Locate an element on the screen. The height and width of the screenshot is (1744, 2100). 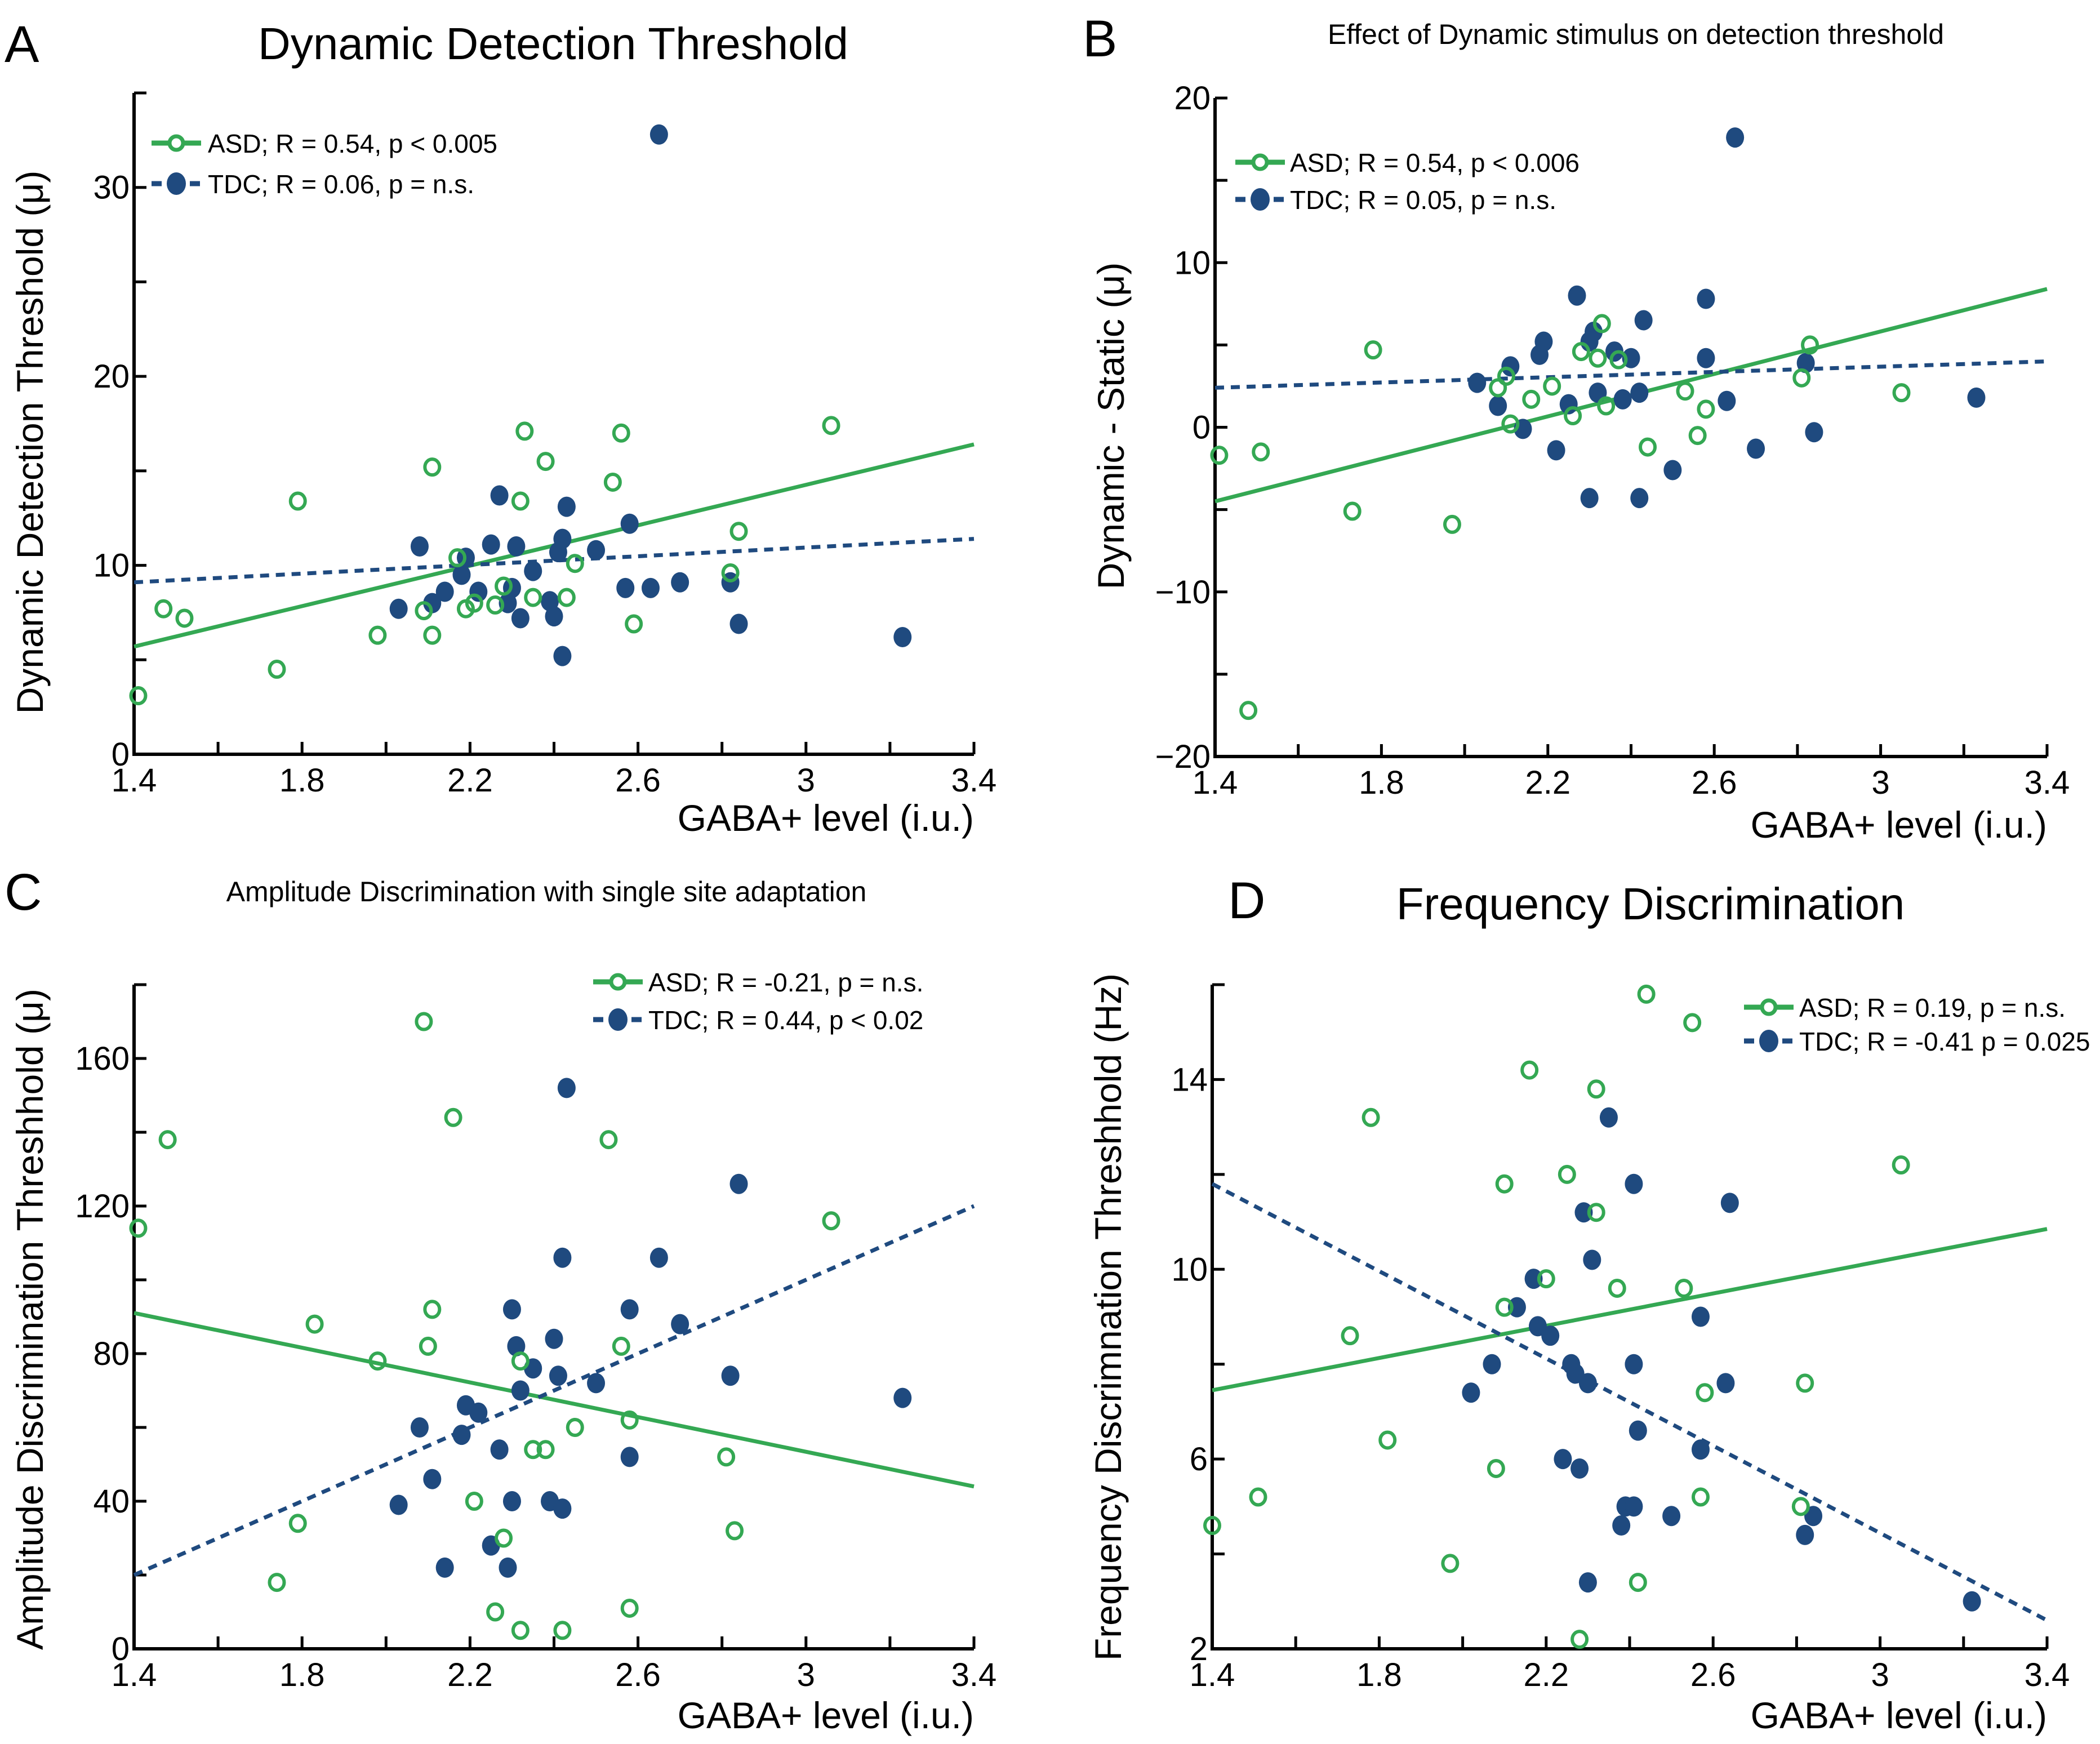
x-tick-label: 1.4 is located at coordinates (1216, 782).